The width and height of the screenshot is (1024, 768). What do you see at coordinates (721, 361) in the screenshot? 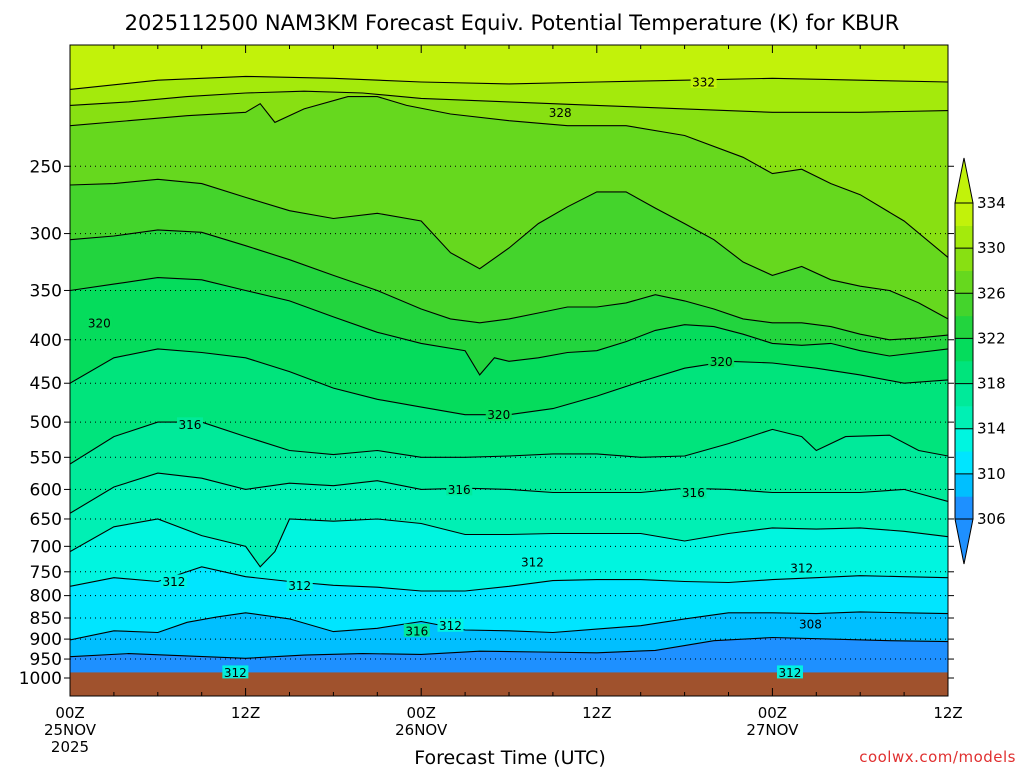
I see `contour-label-3: 320` at bounding box center [721, 361].